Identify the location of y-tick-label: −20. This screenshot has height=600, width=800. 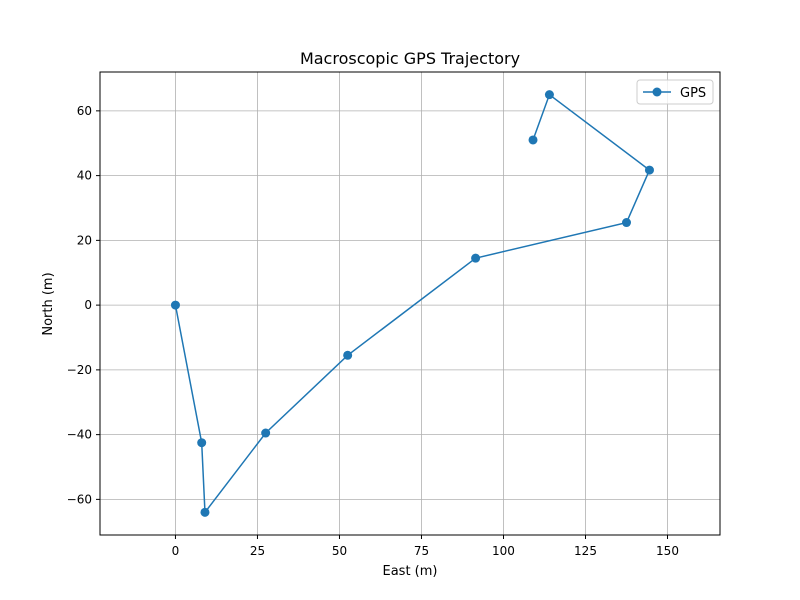
(79, 370).